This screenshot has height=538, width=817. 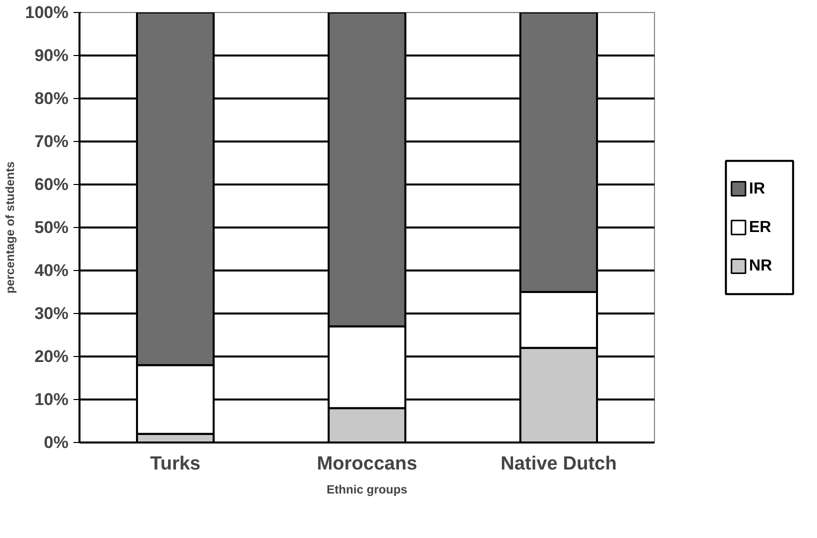 What do you see at coordinates (51, 399) in the screenshot?
I see `y-tick-label: 10%` at bounding box center [51, 399].